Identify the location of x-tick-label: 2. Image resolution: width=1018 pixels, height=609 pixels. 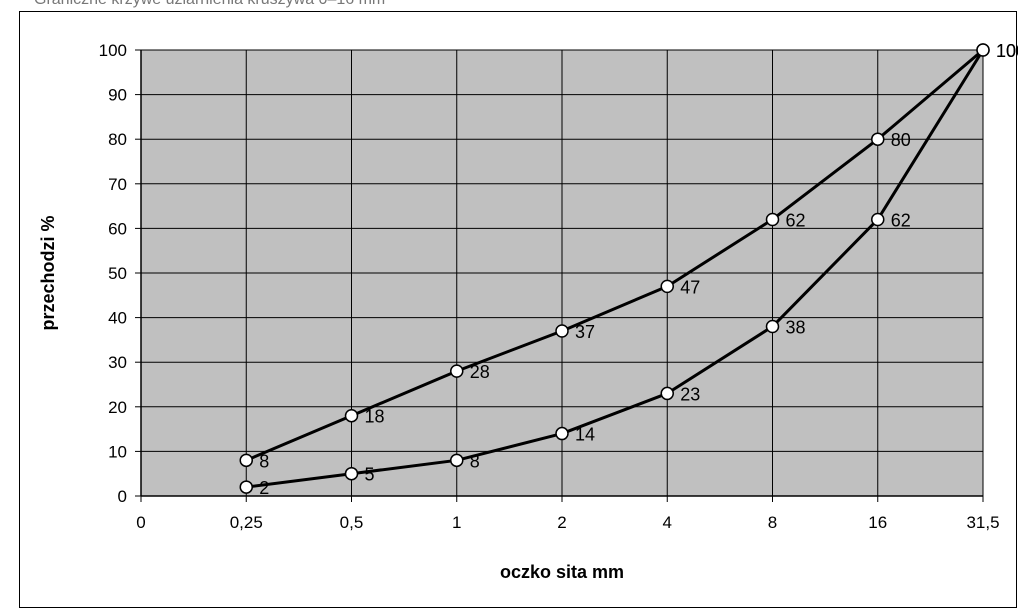
(561, 522).